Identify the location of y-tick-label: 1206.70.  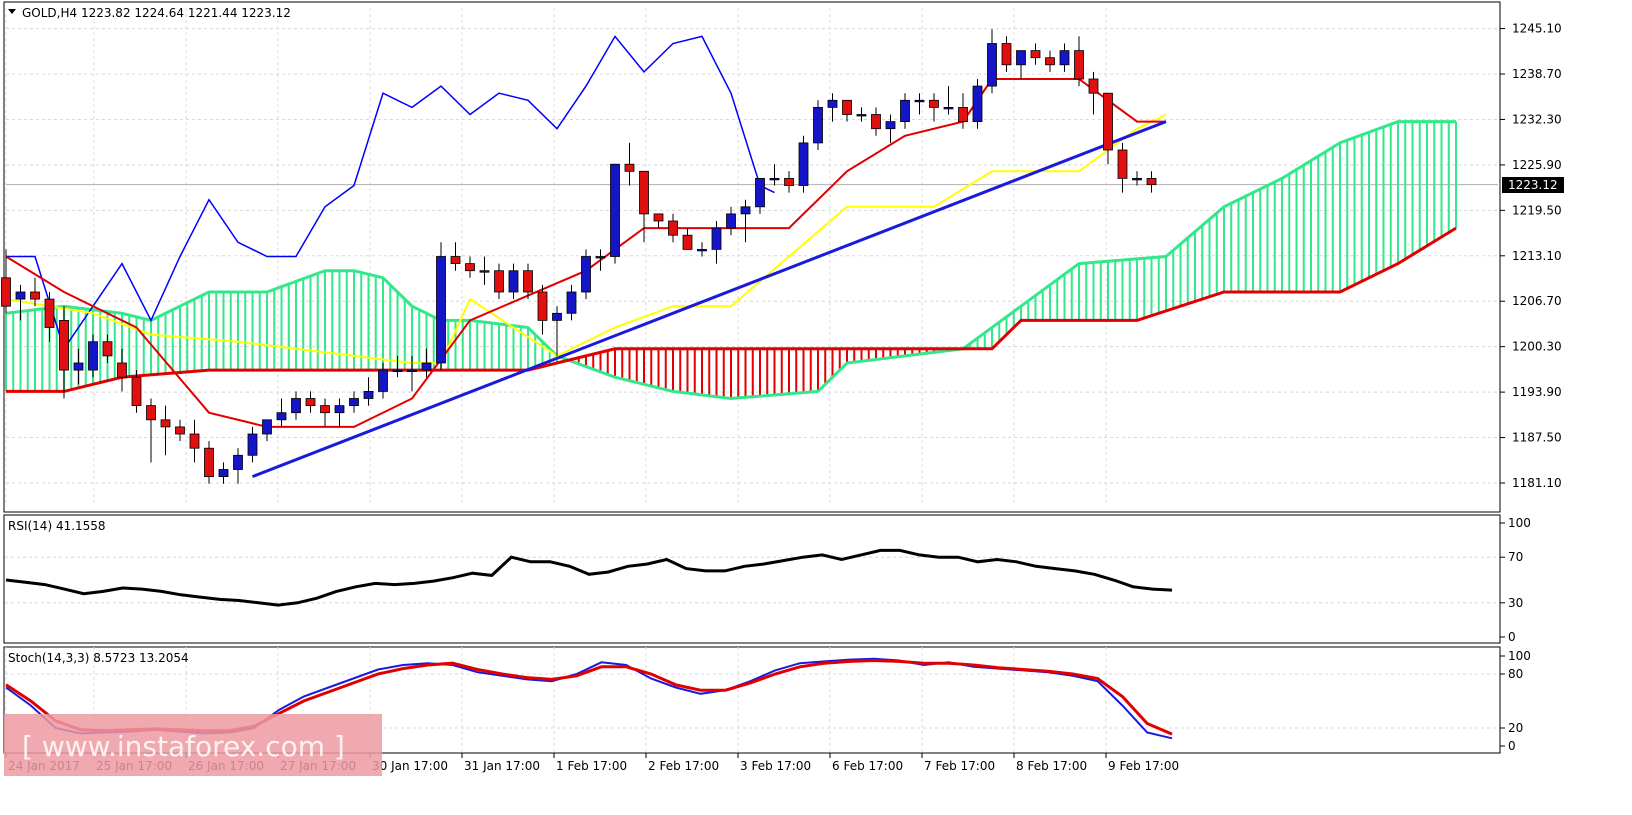
(1537, 301).